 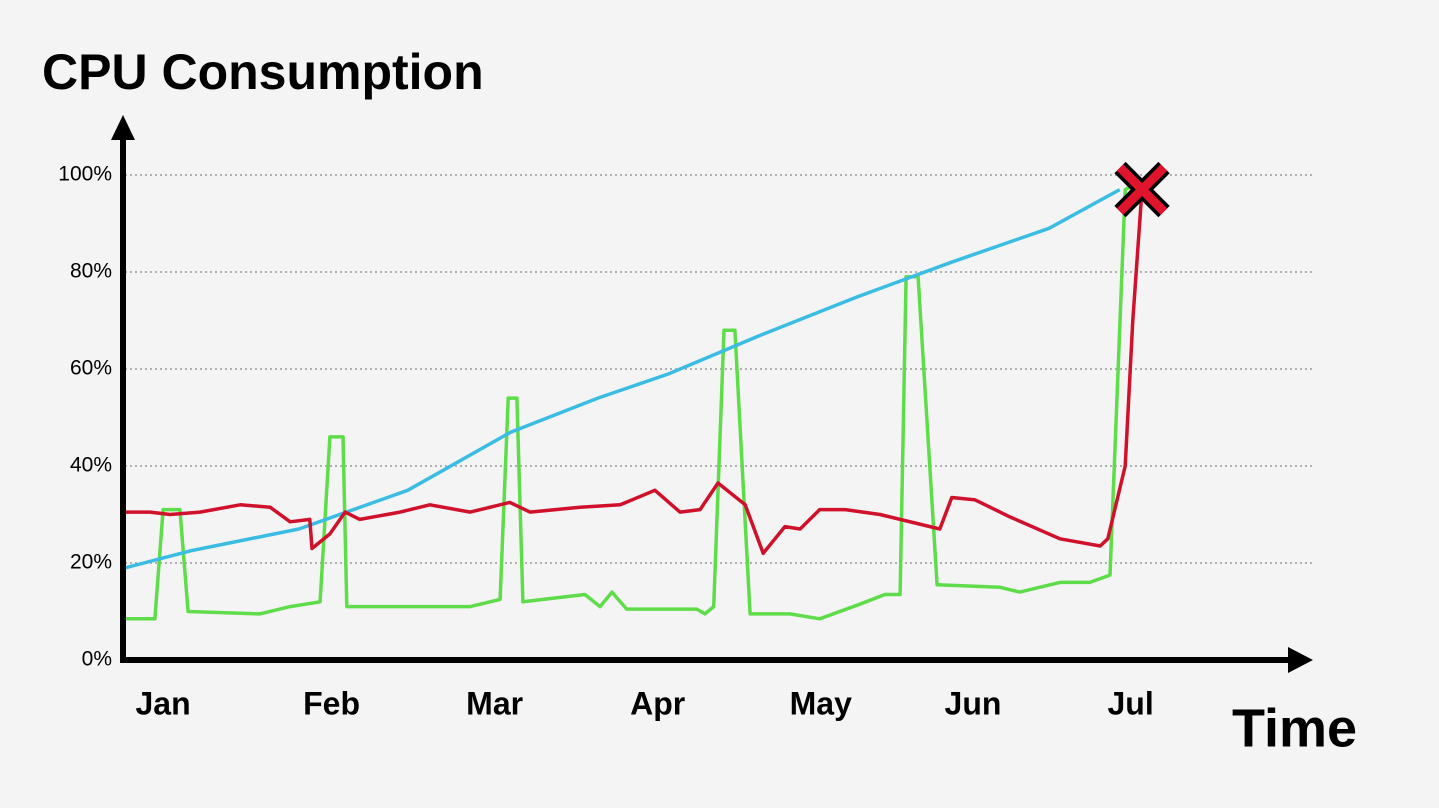 I want to click on y-tick-label: 60%, so click(x=91, y=368).